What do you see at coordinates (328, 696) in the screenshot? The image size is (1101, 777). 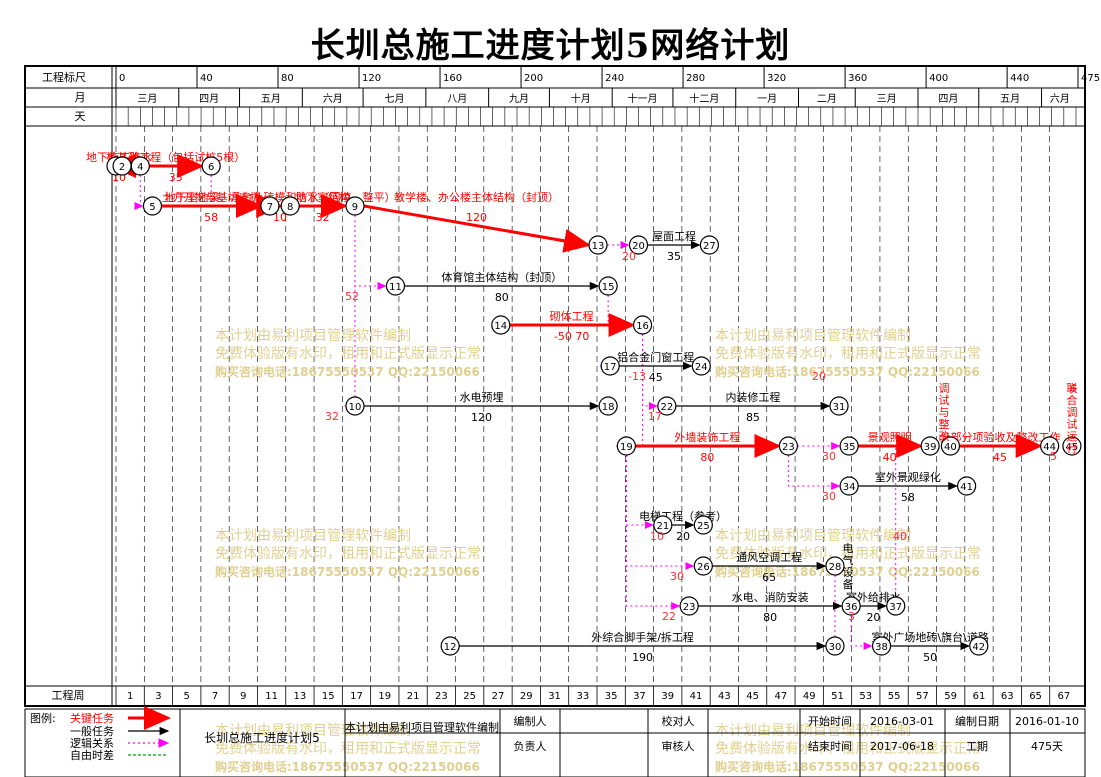 I see `week-number: 15` at bounding box center [328, 696].